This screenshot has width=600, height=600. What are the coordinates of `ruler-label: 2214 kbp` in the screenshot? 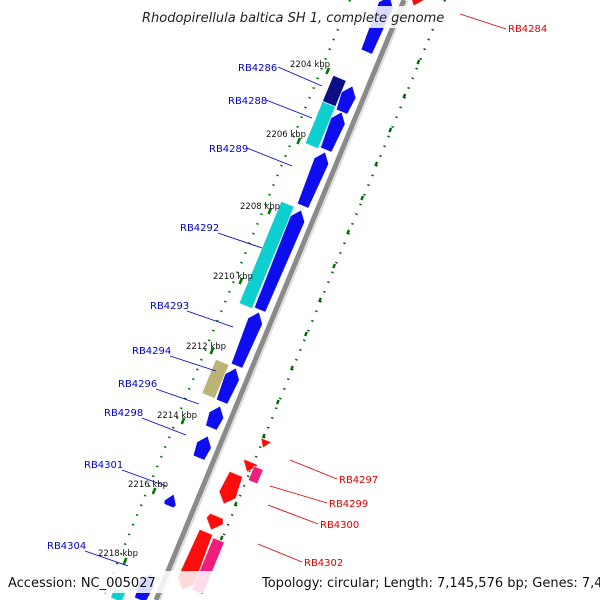 It's located at (177, 416).